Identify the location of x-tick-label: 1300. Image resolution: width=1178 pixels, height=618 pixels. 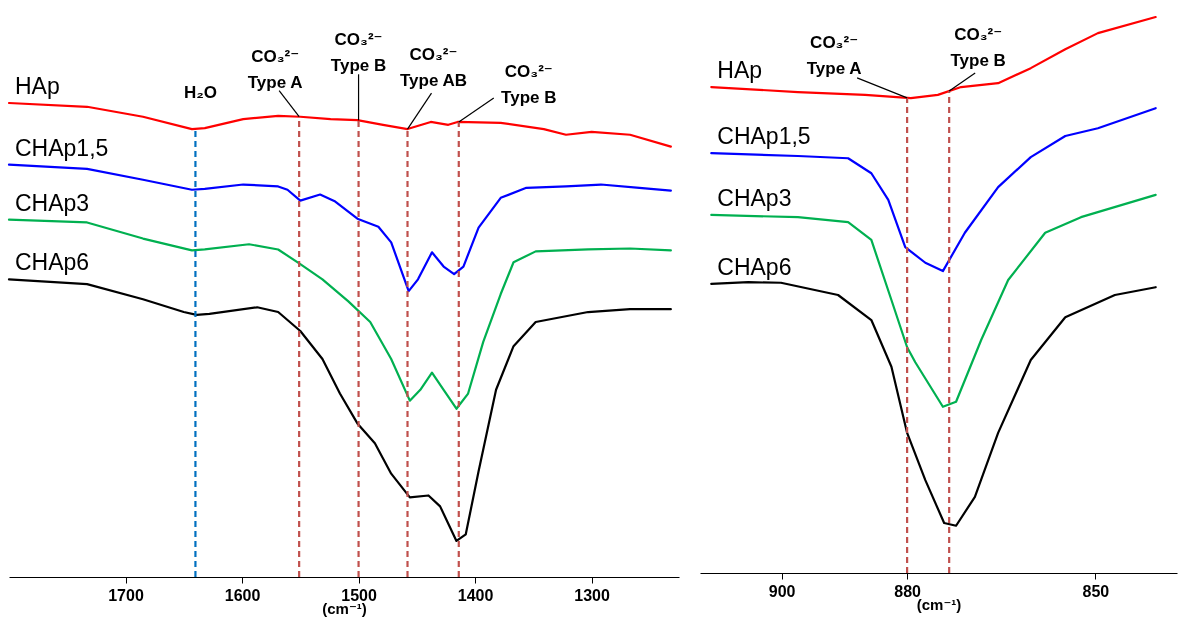
(592, 595).